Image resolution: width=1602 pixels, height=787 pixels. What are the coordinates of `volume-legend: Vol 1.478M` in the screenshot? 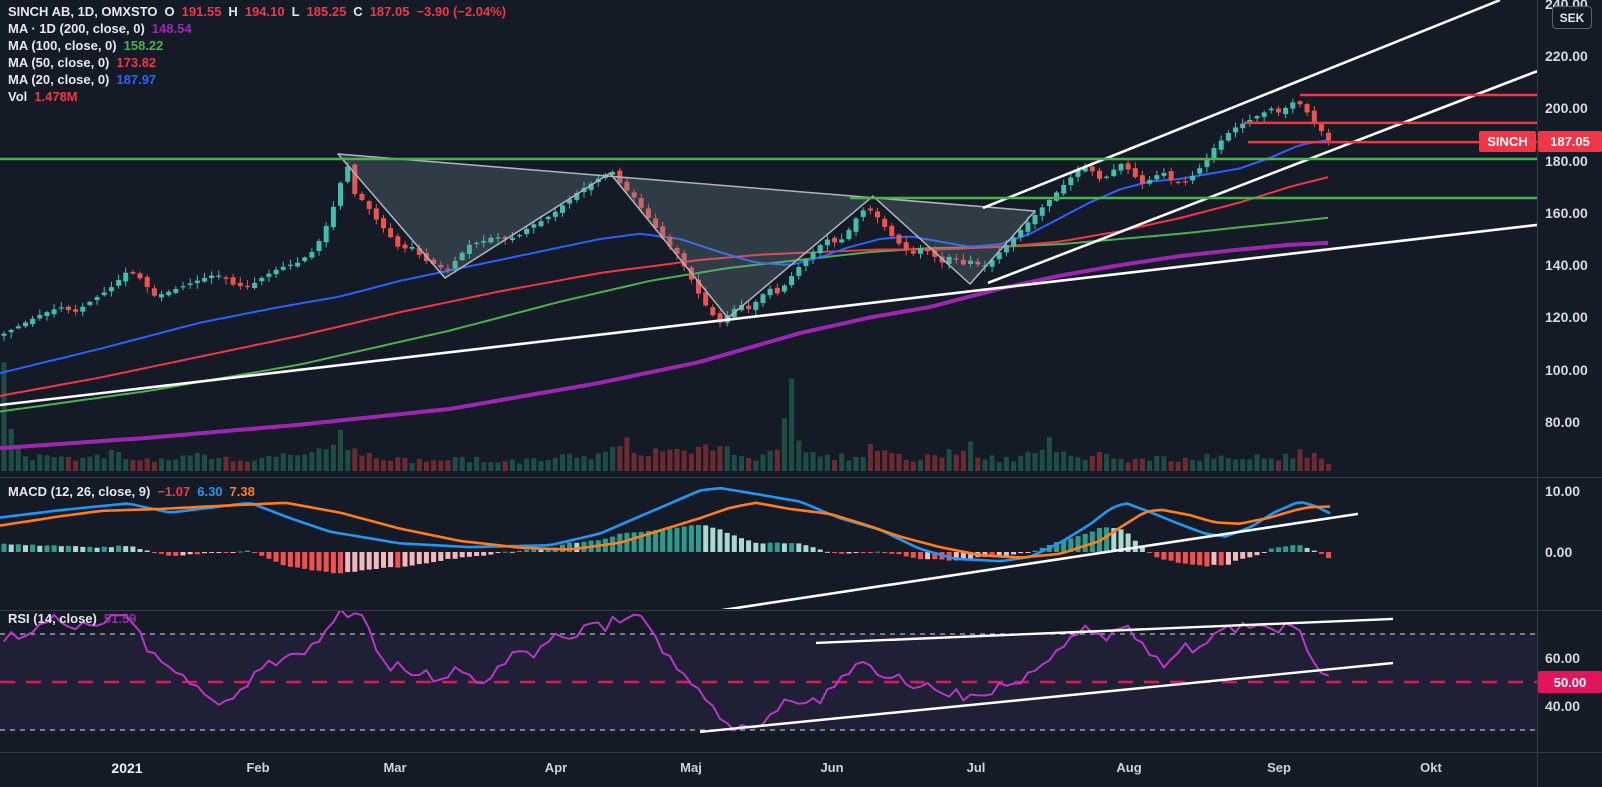 It's located at (43, 96).